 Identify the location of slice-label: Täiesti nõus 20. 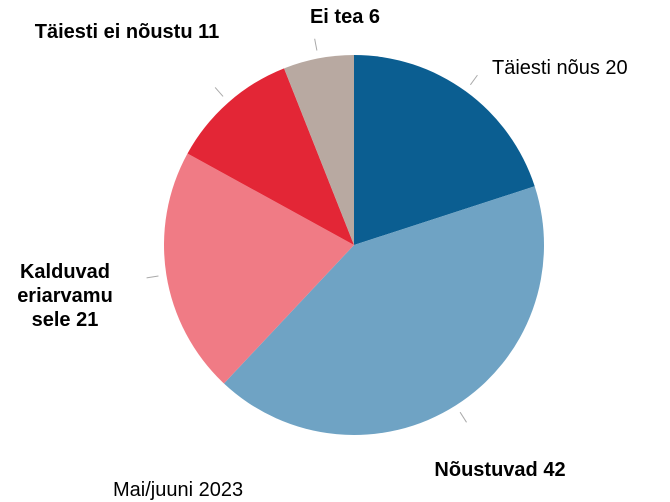
(560, 68).